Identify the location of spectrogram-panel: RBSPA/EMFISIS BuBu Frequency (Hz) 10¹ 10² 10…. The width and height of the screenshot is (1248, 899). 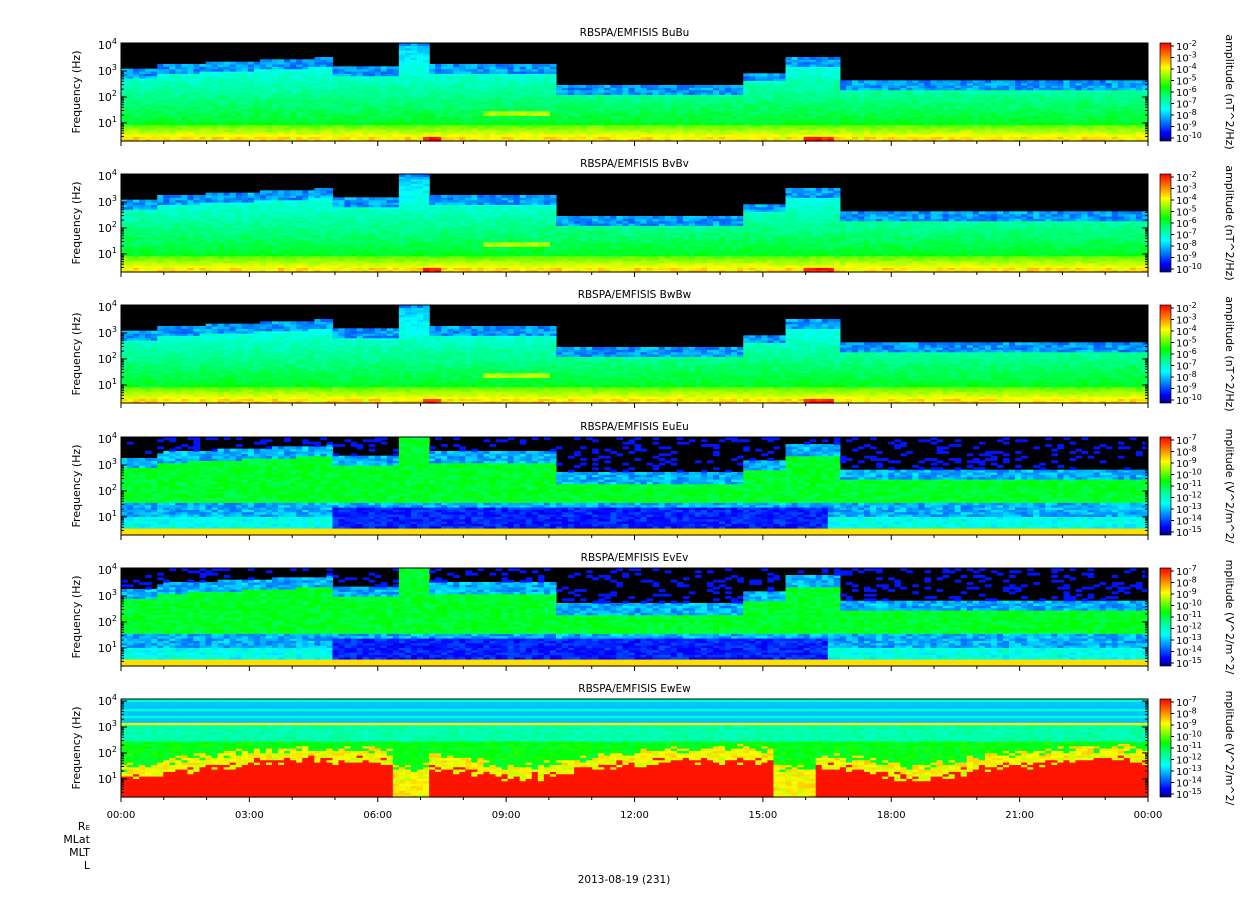
(653, 88).